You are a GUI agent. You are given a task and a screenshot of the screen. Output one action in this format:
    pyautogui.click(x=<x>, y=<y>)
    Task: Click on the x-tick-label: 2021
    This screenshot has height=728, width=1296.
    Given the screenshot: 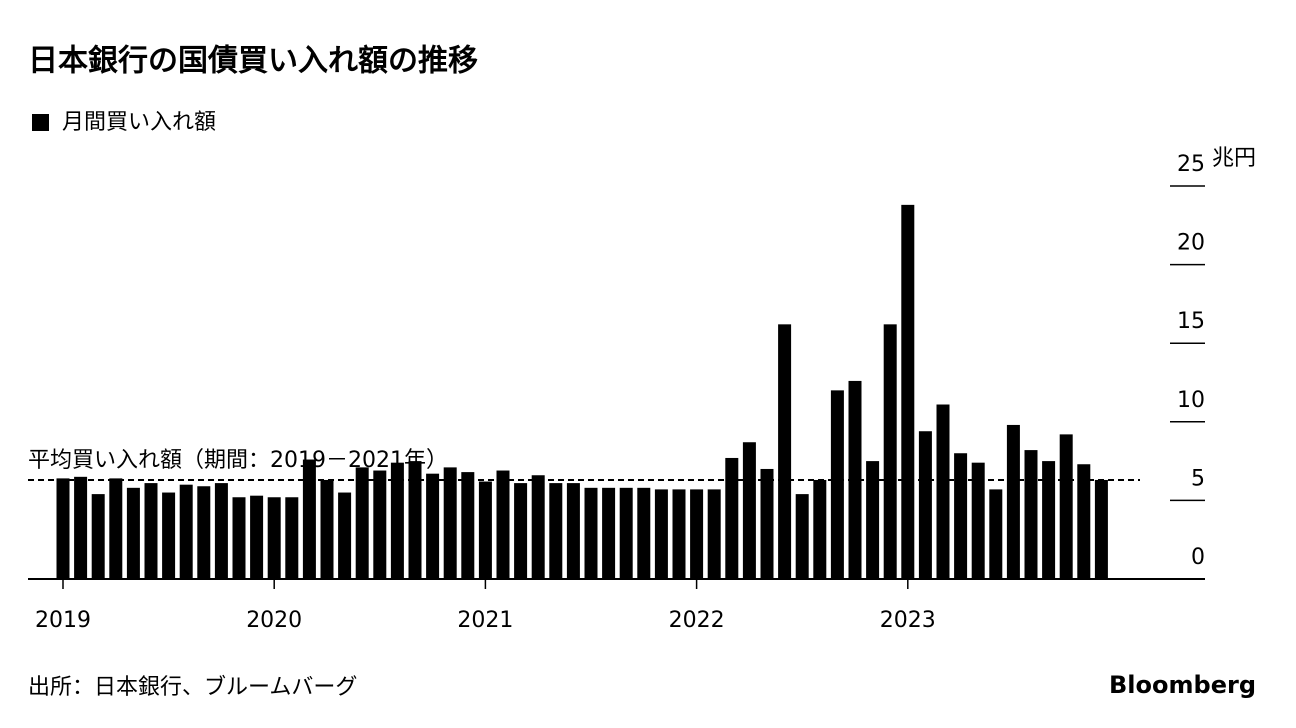 What is the action you would take?
    pyautogui.click(x=485, y=620)
    